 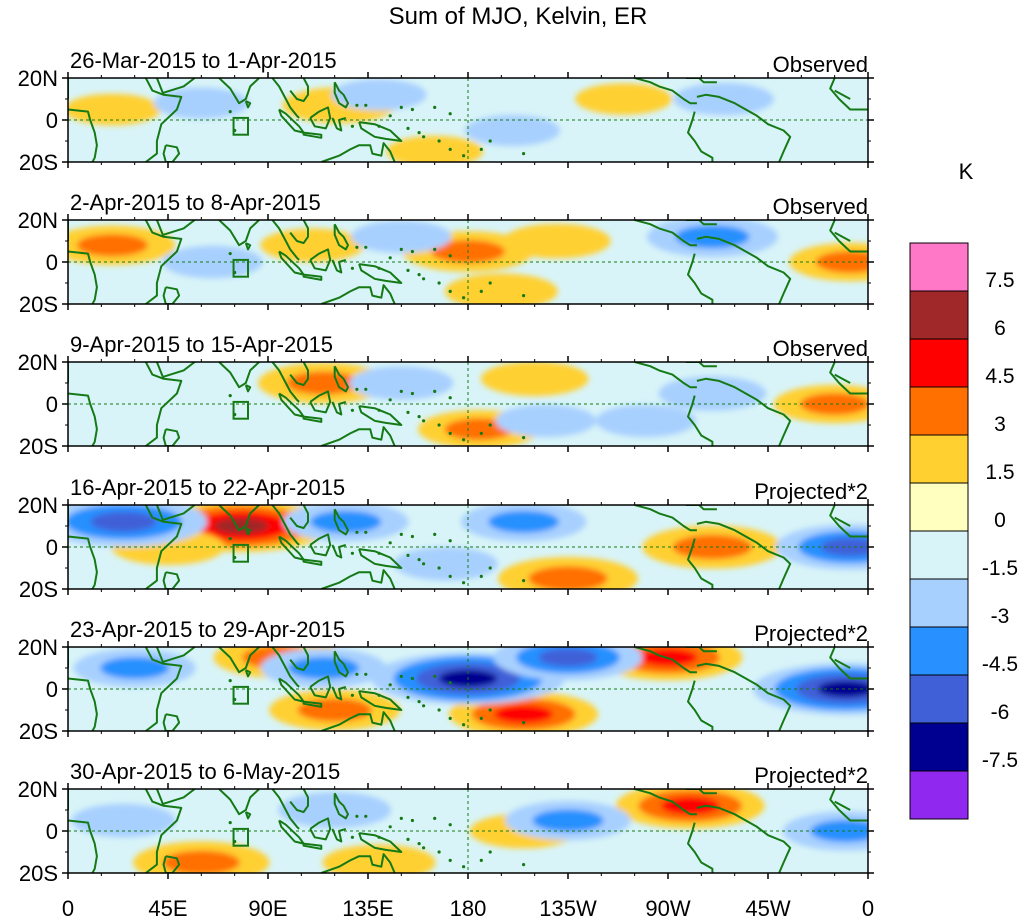 What do you see at coordinates (667, 908) in the screenshot?
I see `x-tick-label: 90W` at bounding box center [667, 908].